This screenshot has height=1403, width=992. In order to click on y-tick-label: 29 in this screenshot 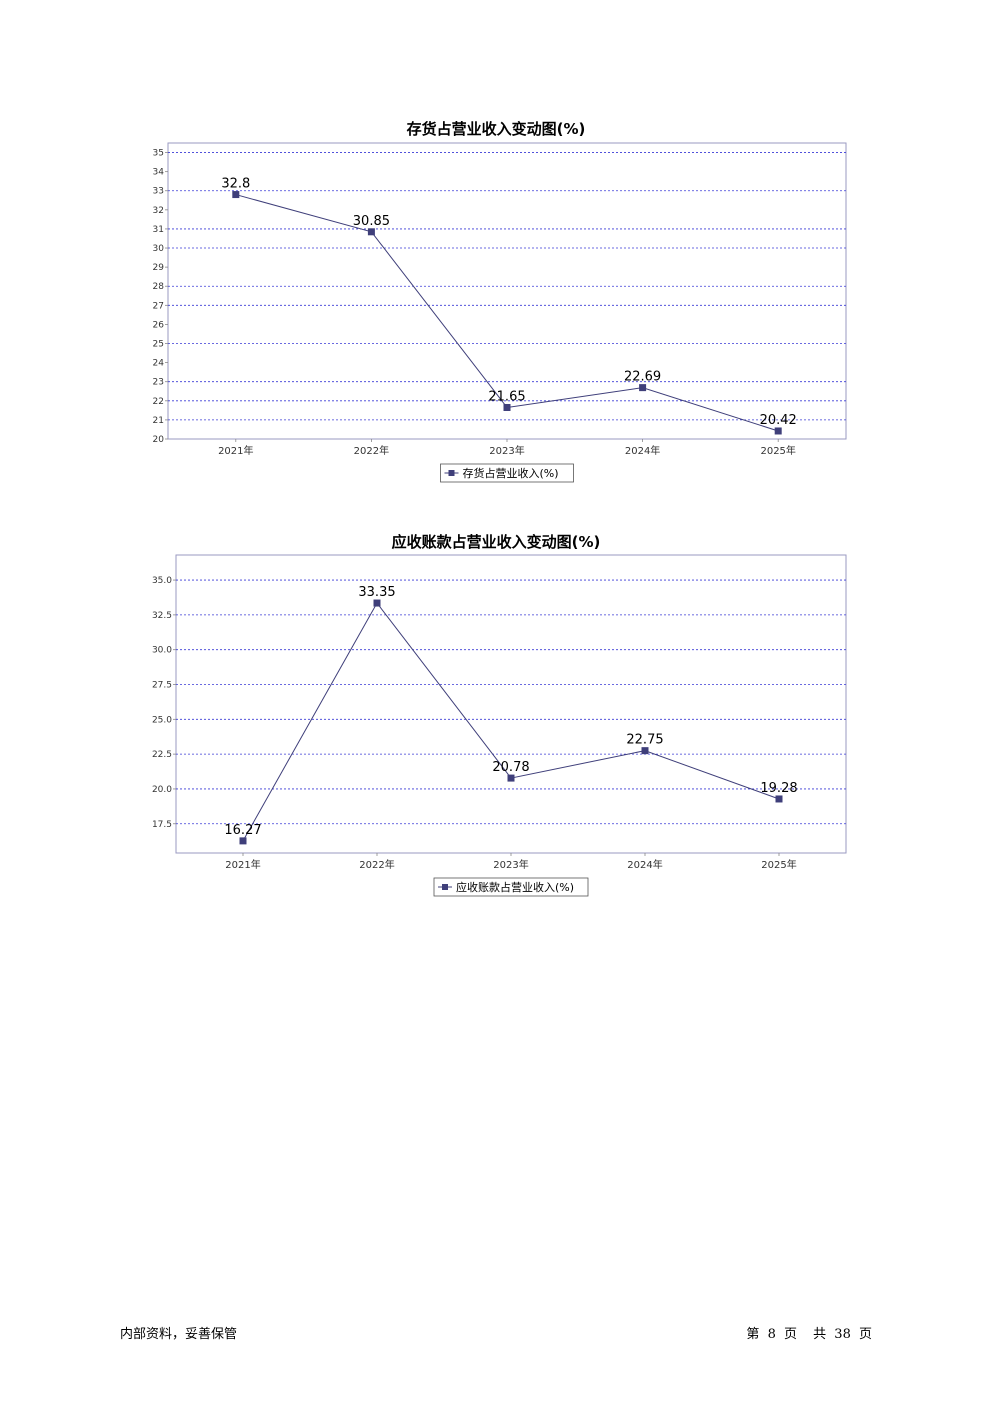, I will do `click(159, 268)`.